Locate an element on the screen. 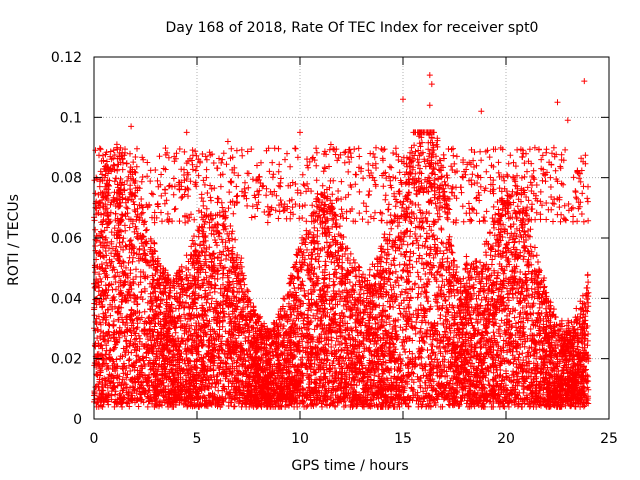  x-tick-label: 5 is located at coordinates (197, 439).